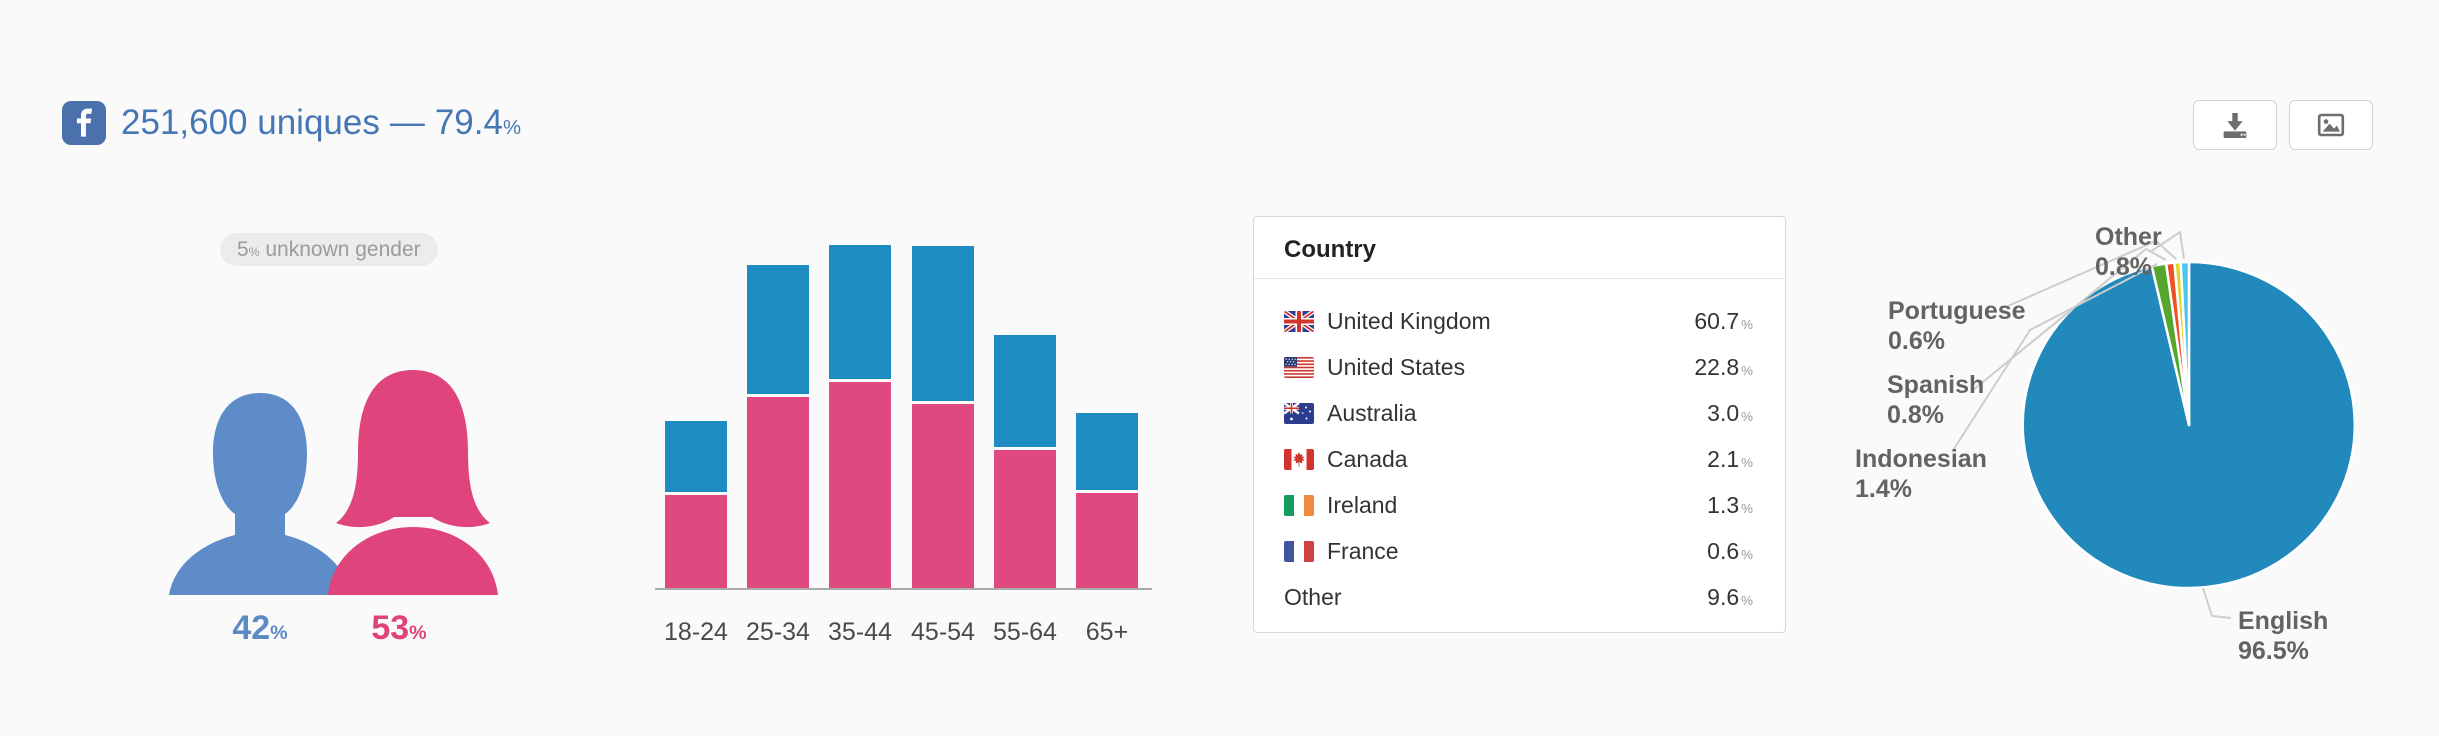 This screenshot has height=736, width=2439. I want to click on header: 251,600 uniques —79.4%, so click(291, 123).